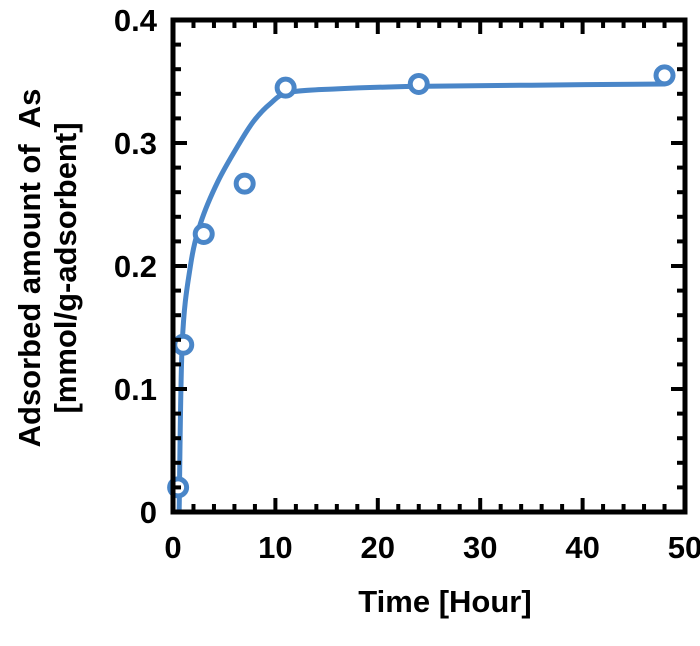  I want to click on x-tick-label: 10, so click(275, 547).